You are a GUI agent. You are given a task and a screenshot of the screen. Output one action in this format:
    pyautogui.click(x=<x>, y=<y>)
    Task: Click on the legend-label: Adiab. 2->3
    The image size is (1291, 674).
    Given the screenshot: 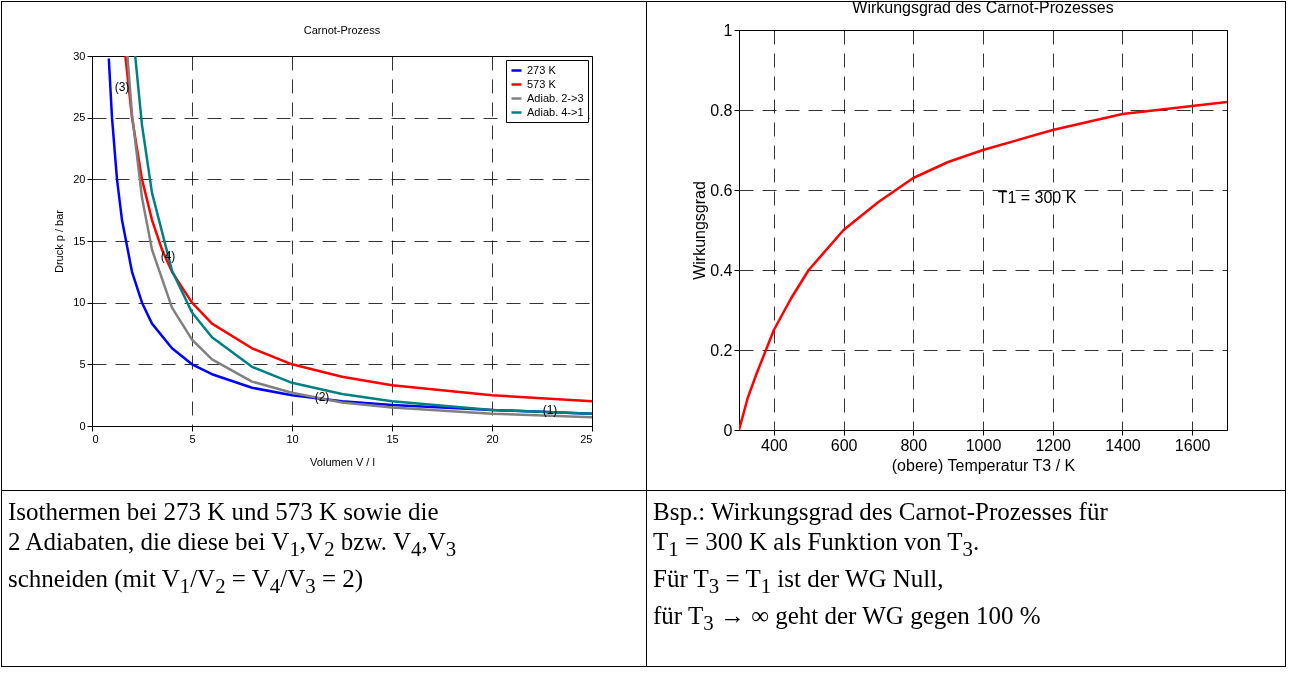 What is the action you would take?
    pyautogui.click(x=555, y=97)
    